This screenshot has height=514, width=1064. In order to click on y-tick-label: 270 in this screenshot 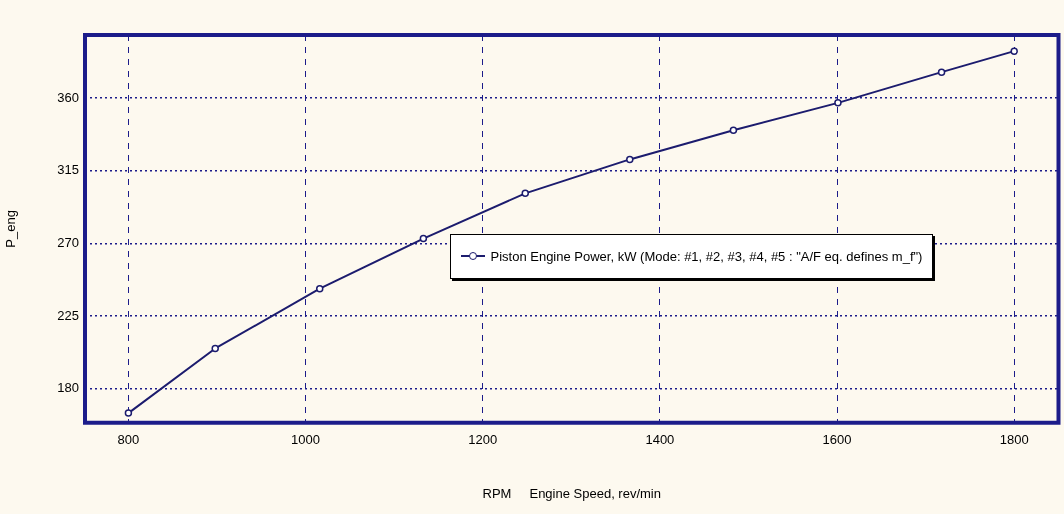, I will do `click(68, 243)`.